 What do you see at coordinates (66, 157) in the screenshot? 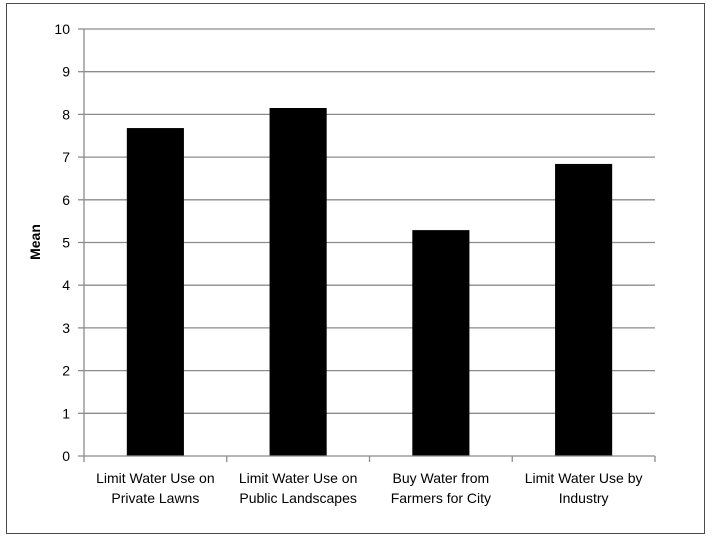
I see `y-tick-label: 7` at bounding box center [66, 157].